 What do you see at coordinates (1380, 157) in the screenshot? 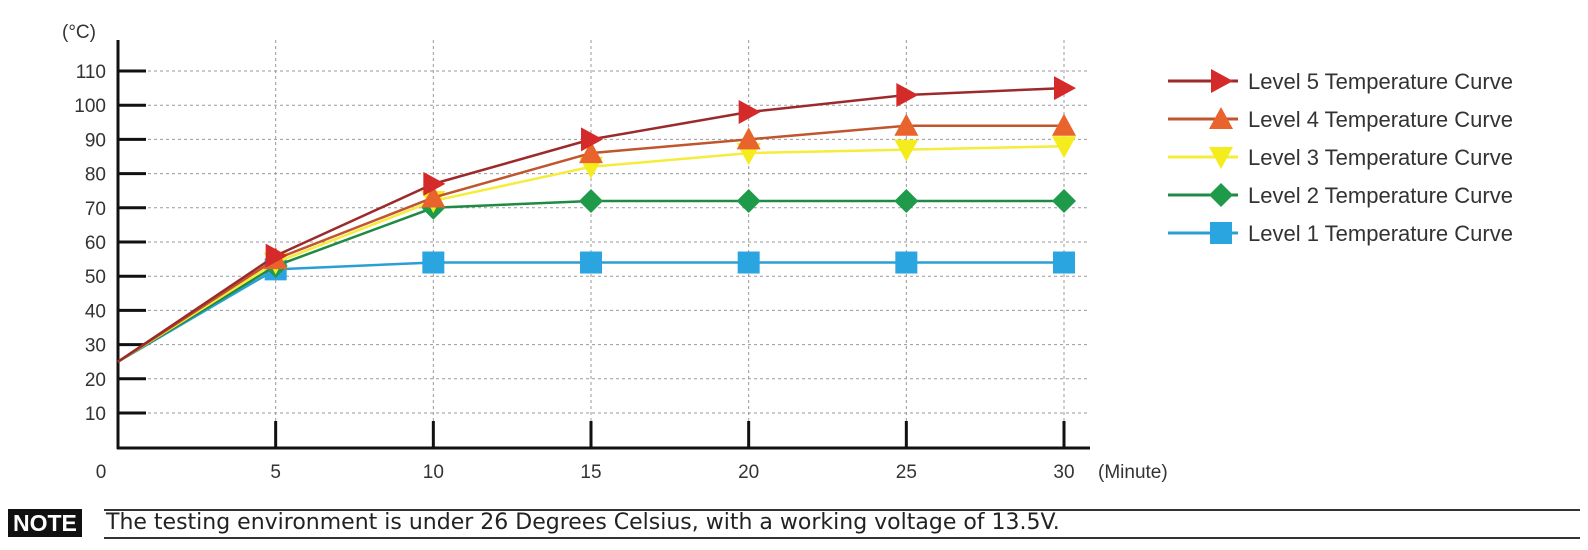
I see `legend-label: Level 3 Temperature Curve` at bounding box center [1380, 157].